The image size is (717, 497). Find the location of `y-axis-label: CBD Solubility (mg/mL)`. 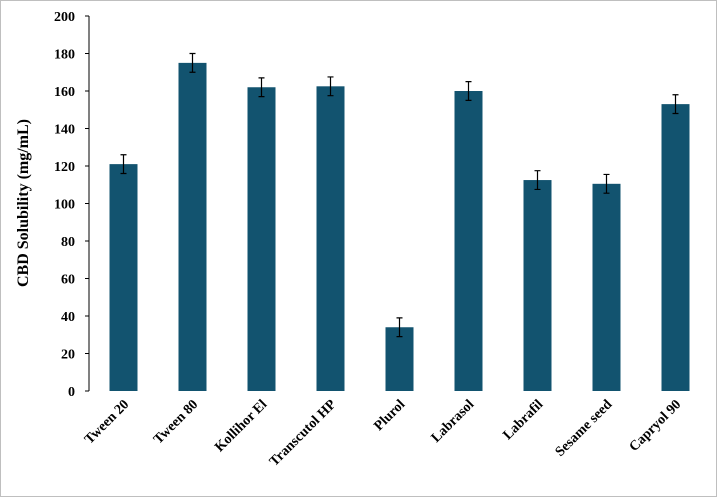

y-axis-label: CBD Solubility (mg/mL) is located at coordinates (23, 203).